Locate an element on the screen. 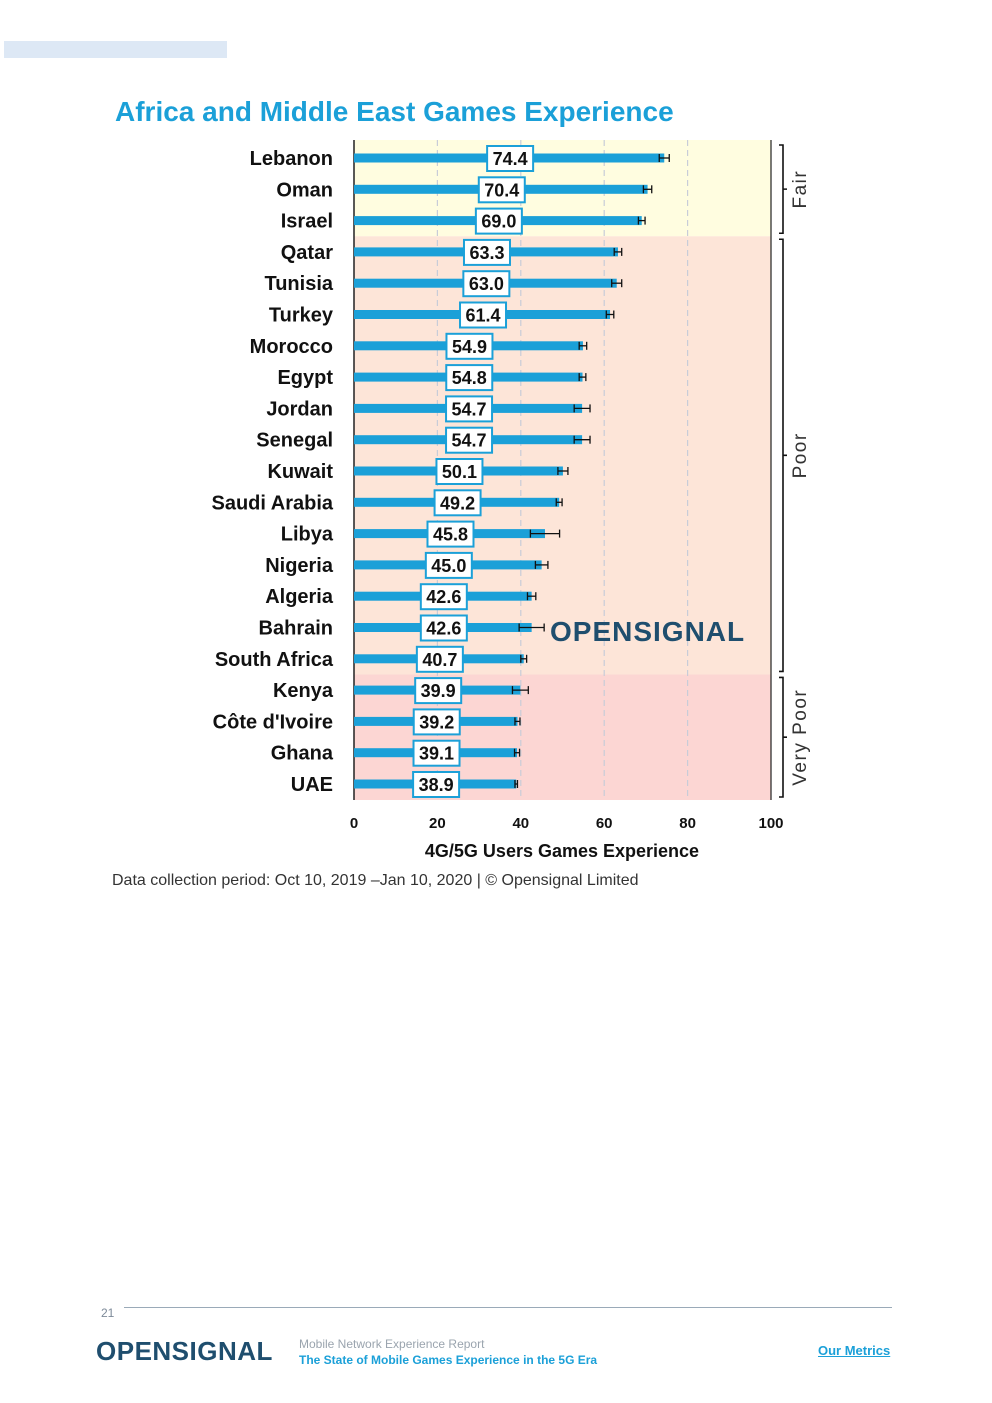 This screenshot has width=992, height=1403. value-label: 63.3 is located at coordinates (486, 253).